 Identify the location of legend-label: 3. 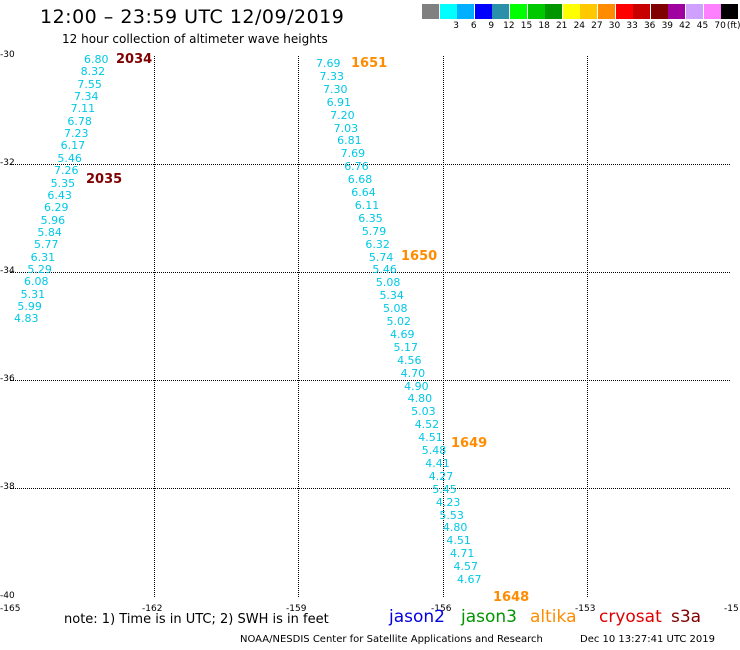
(456, 26).